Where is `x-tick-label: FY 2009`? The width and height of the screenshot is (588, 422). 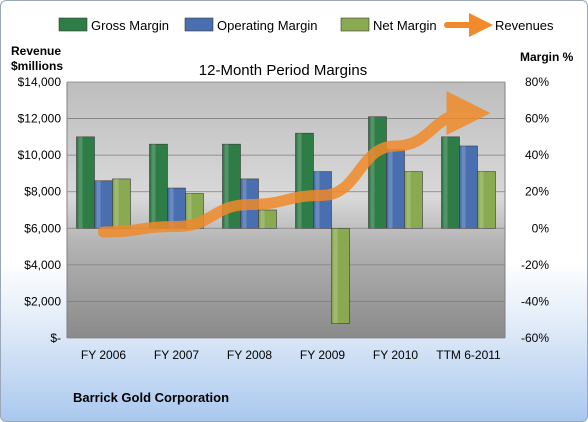 x-tick-label: FY 2009 is located at coordinates (322, 355).